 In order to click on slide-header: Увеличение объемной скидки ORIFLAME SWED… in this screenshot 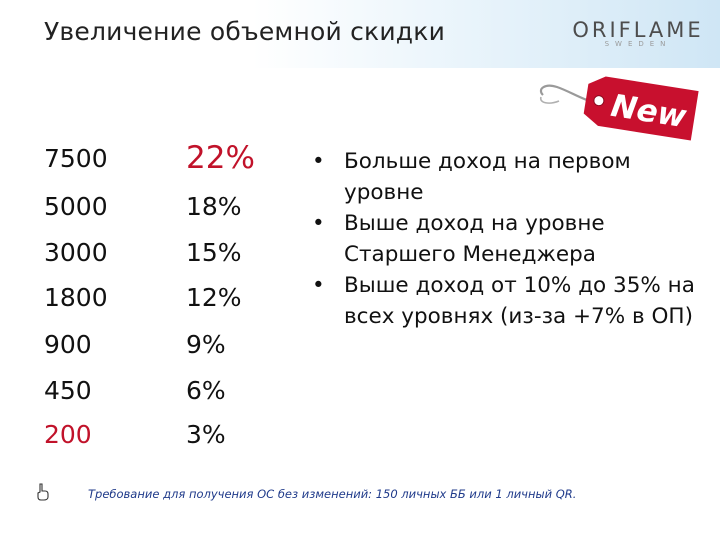, I will do `click(360, 34)`.